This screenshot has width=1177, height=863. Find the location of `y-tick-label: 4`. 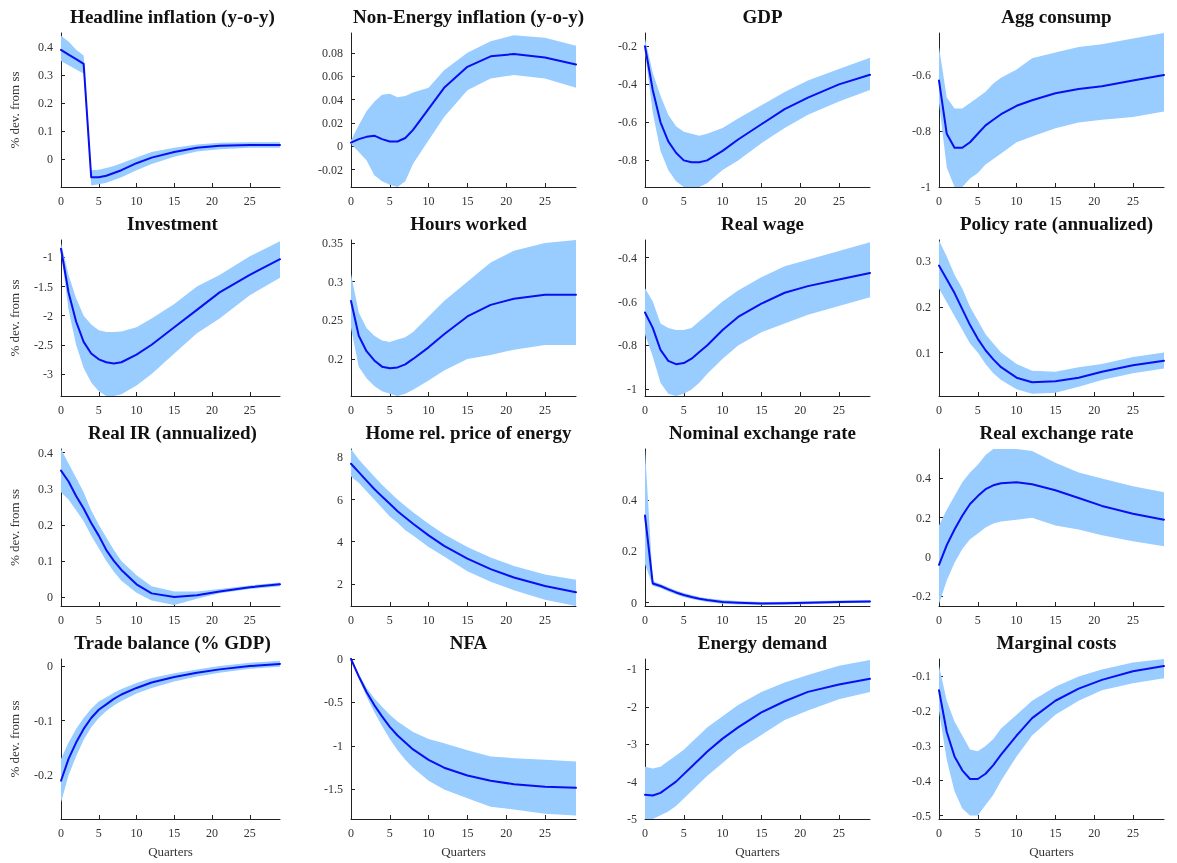

y-tick-label: 4 is located at coordinates (340, 541).